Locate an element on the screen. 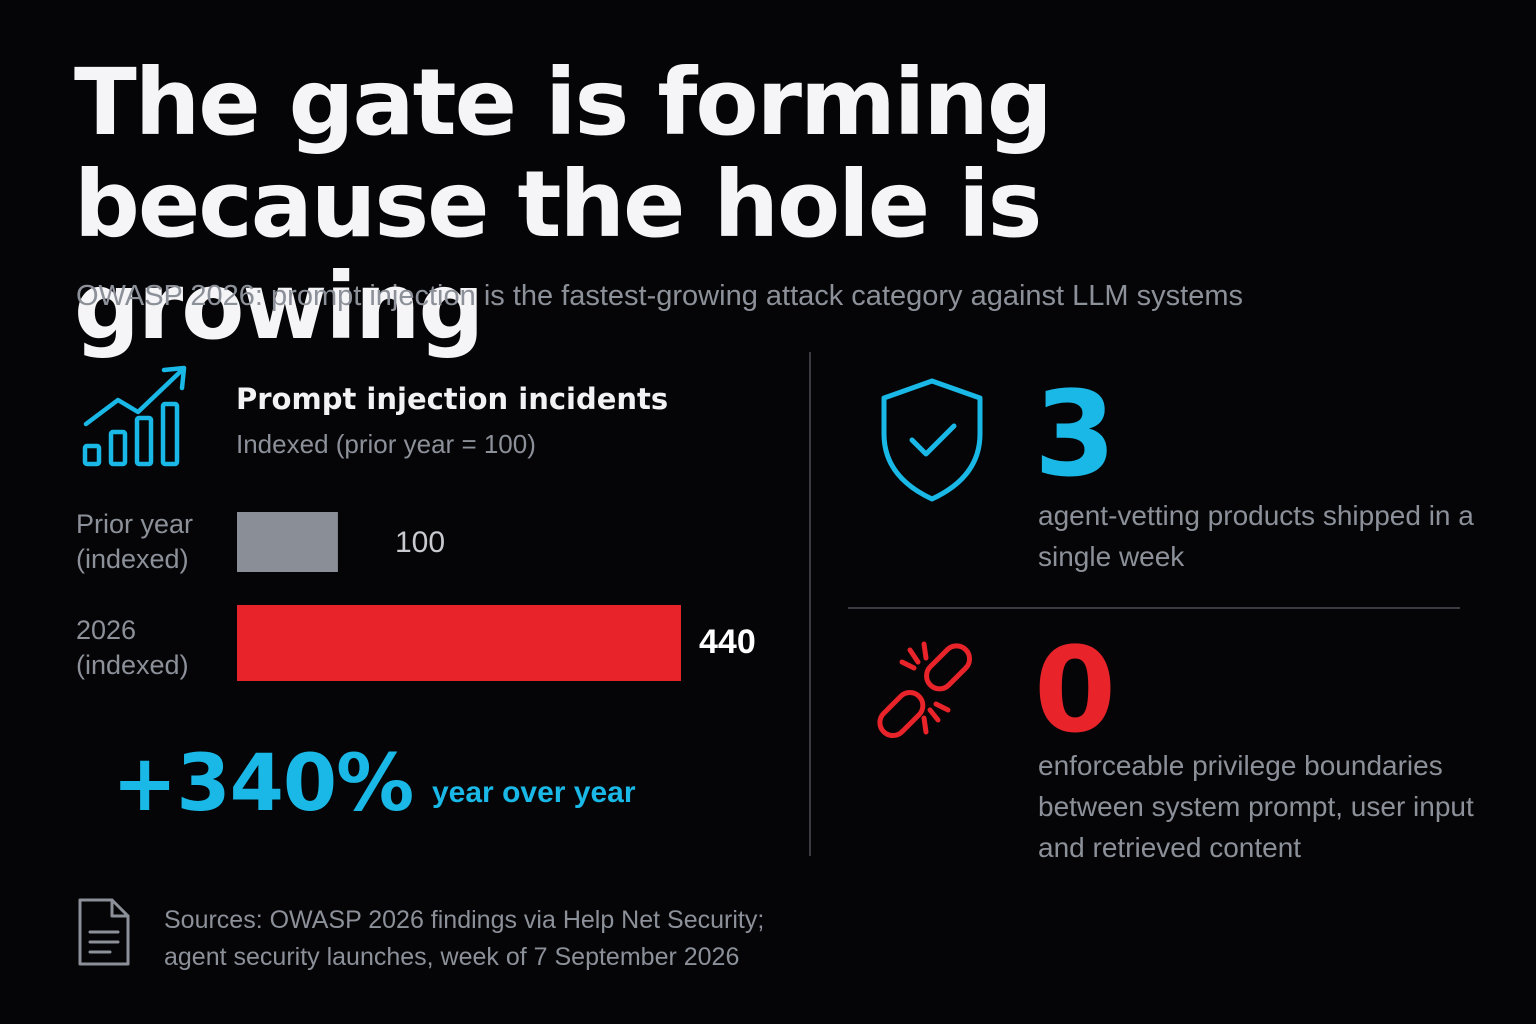  chart-title: Prompt injection incidents is located at coordinates (452, 399).